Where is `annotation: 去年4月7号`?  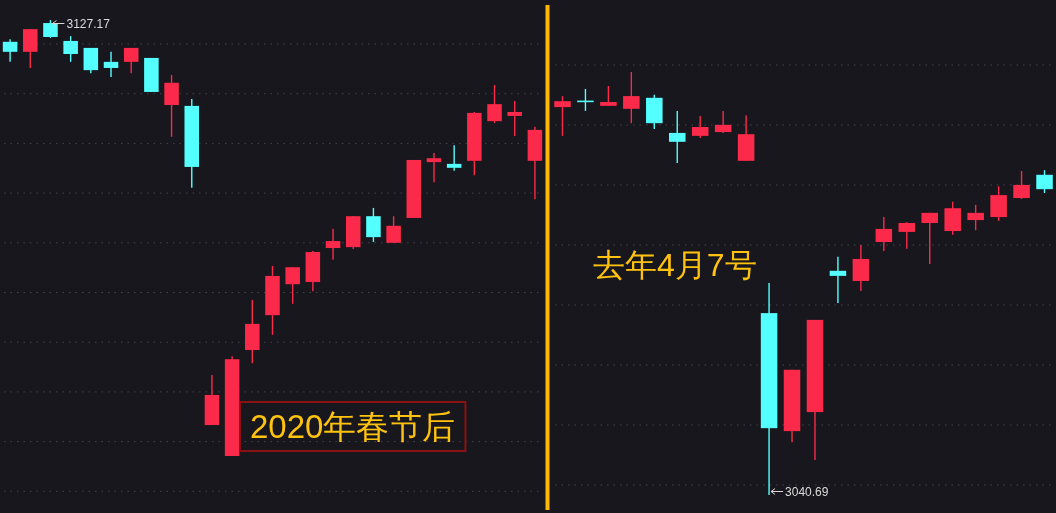
annotation: 去年4月7号 is located at coordinates (675, 265).